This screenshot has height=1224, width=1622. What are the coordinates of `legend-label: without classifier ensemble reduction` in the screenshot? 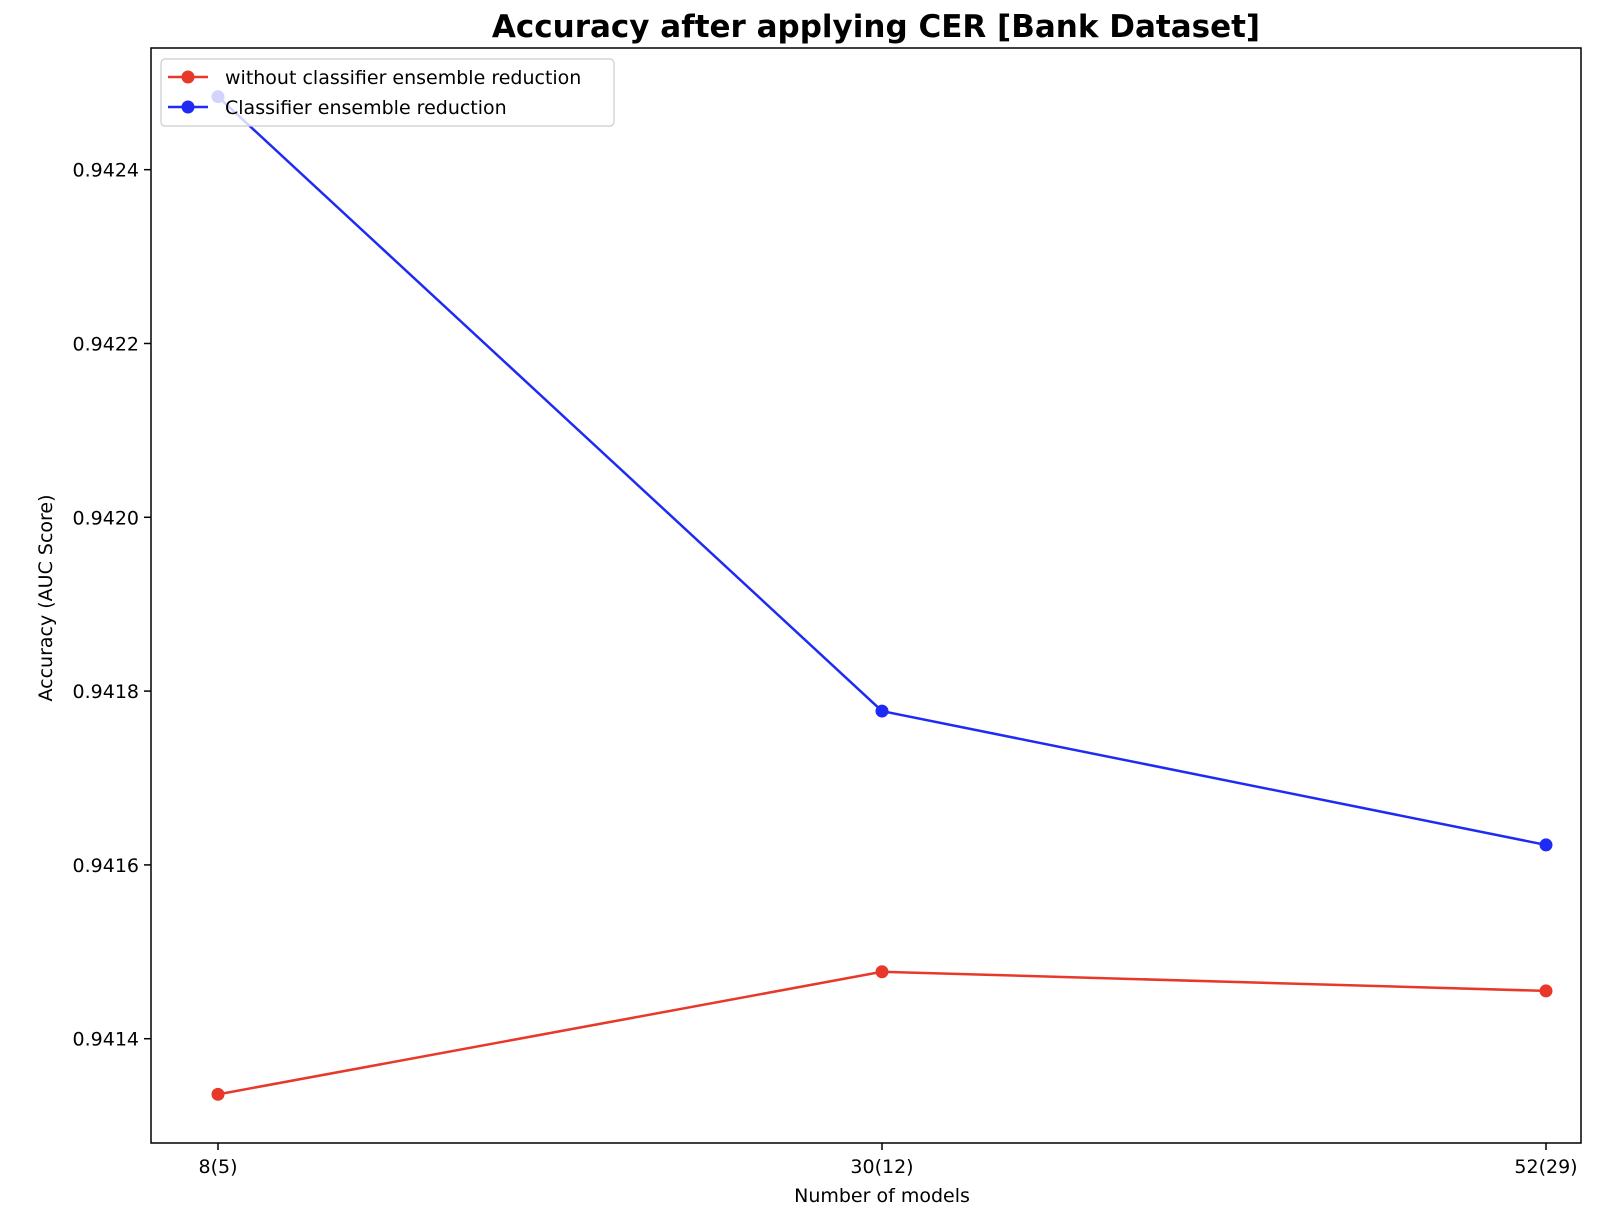 It's located at (403, 78).